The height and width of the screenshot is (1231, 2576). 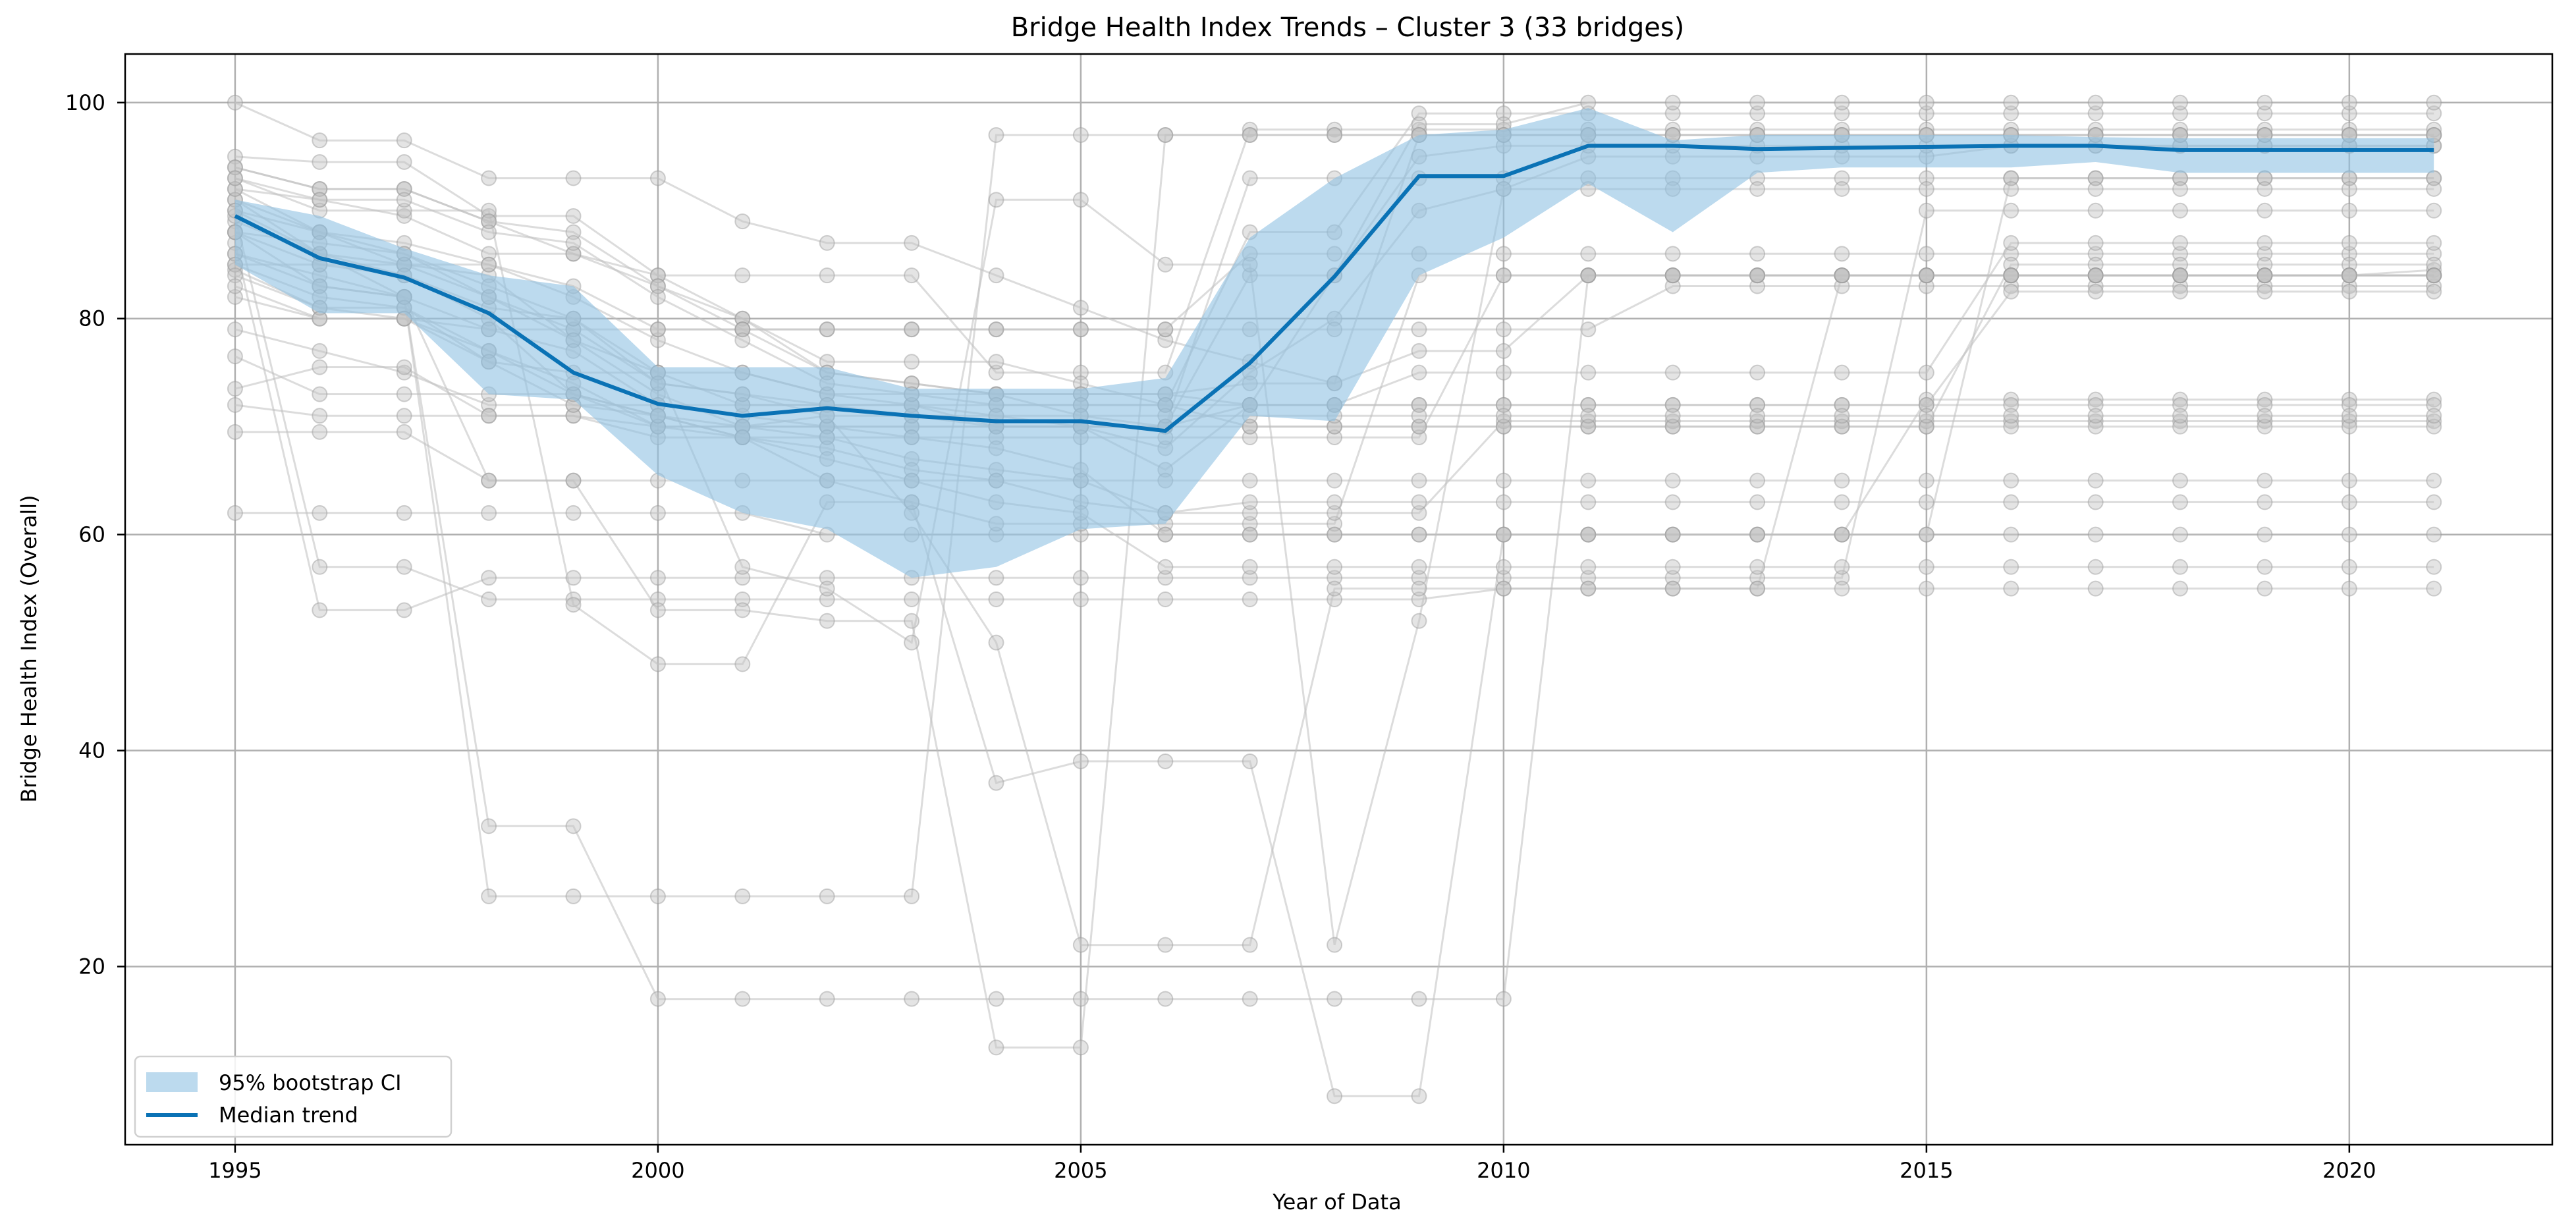 What do you see at coordinates (657, 1170) in the screenshot?
I see `x-tick-label: 2000` at bounding box center [657, 1170].